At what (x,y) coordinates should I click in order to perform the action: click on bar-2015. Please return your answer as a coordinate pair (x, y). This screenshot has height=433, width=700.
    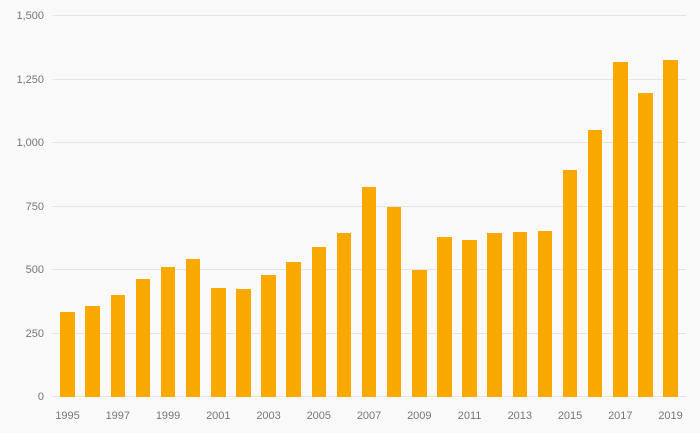
    Looking at the image, I should click on (570, 283).